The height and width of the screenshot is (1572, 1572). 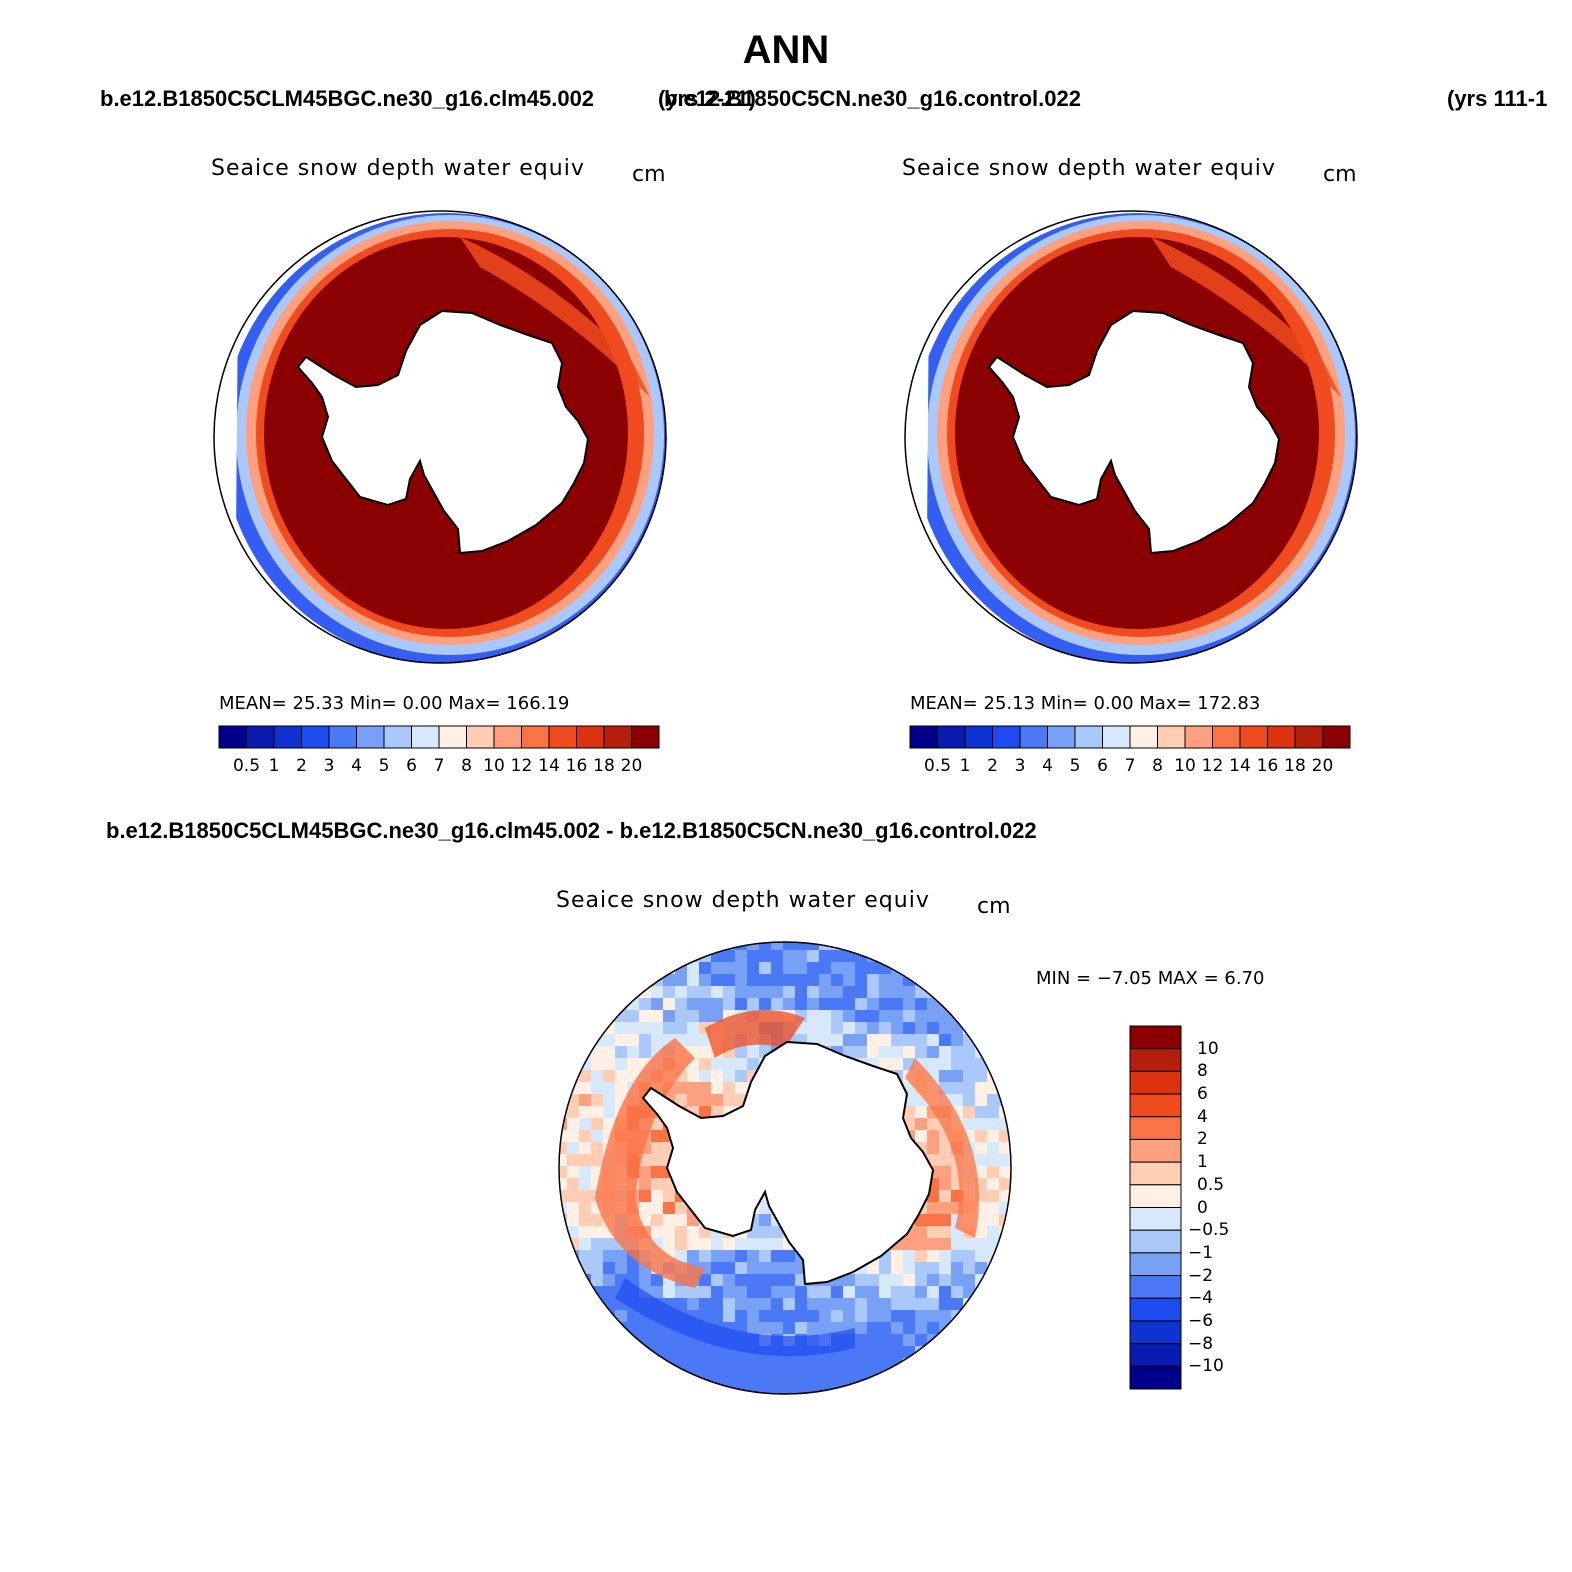 I want to click on colorbar-label: −10, so click(x=1206, y=1366).